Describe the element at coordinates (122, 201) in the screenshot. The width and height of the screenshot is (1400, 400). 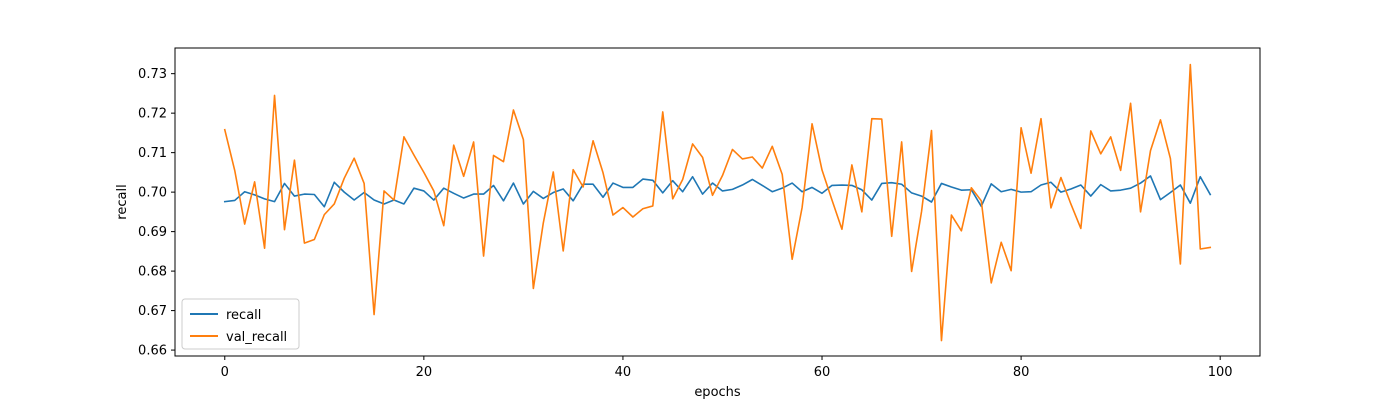
I see `y-axis-label: recall` at that location.